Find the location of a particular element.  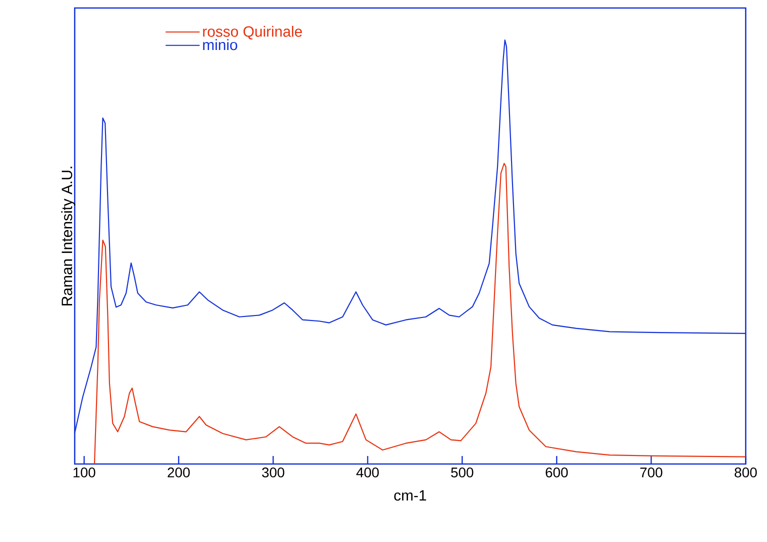

x-axis-title: cm-1 is located at coordinates (410, 495).